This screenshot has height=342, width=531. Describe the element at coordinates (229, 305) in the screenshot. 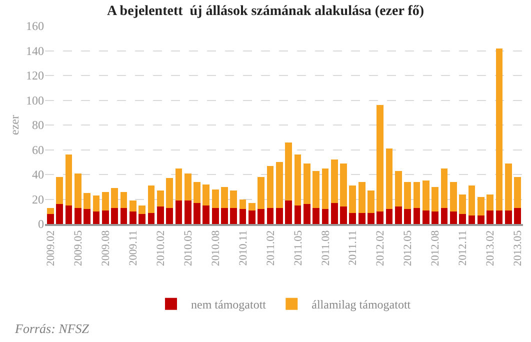

I see `legend-label: nem támogatott` at that location.